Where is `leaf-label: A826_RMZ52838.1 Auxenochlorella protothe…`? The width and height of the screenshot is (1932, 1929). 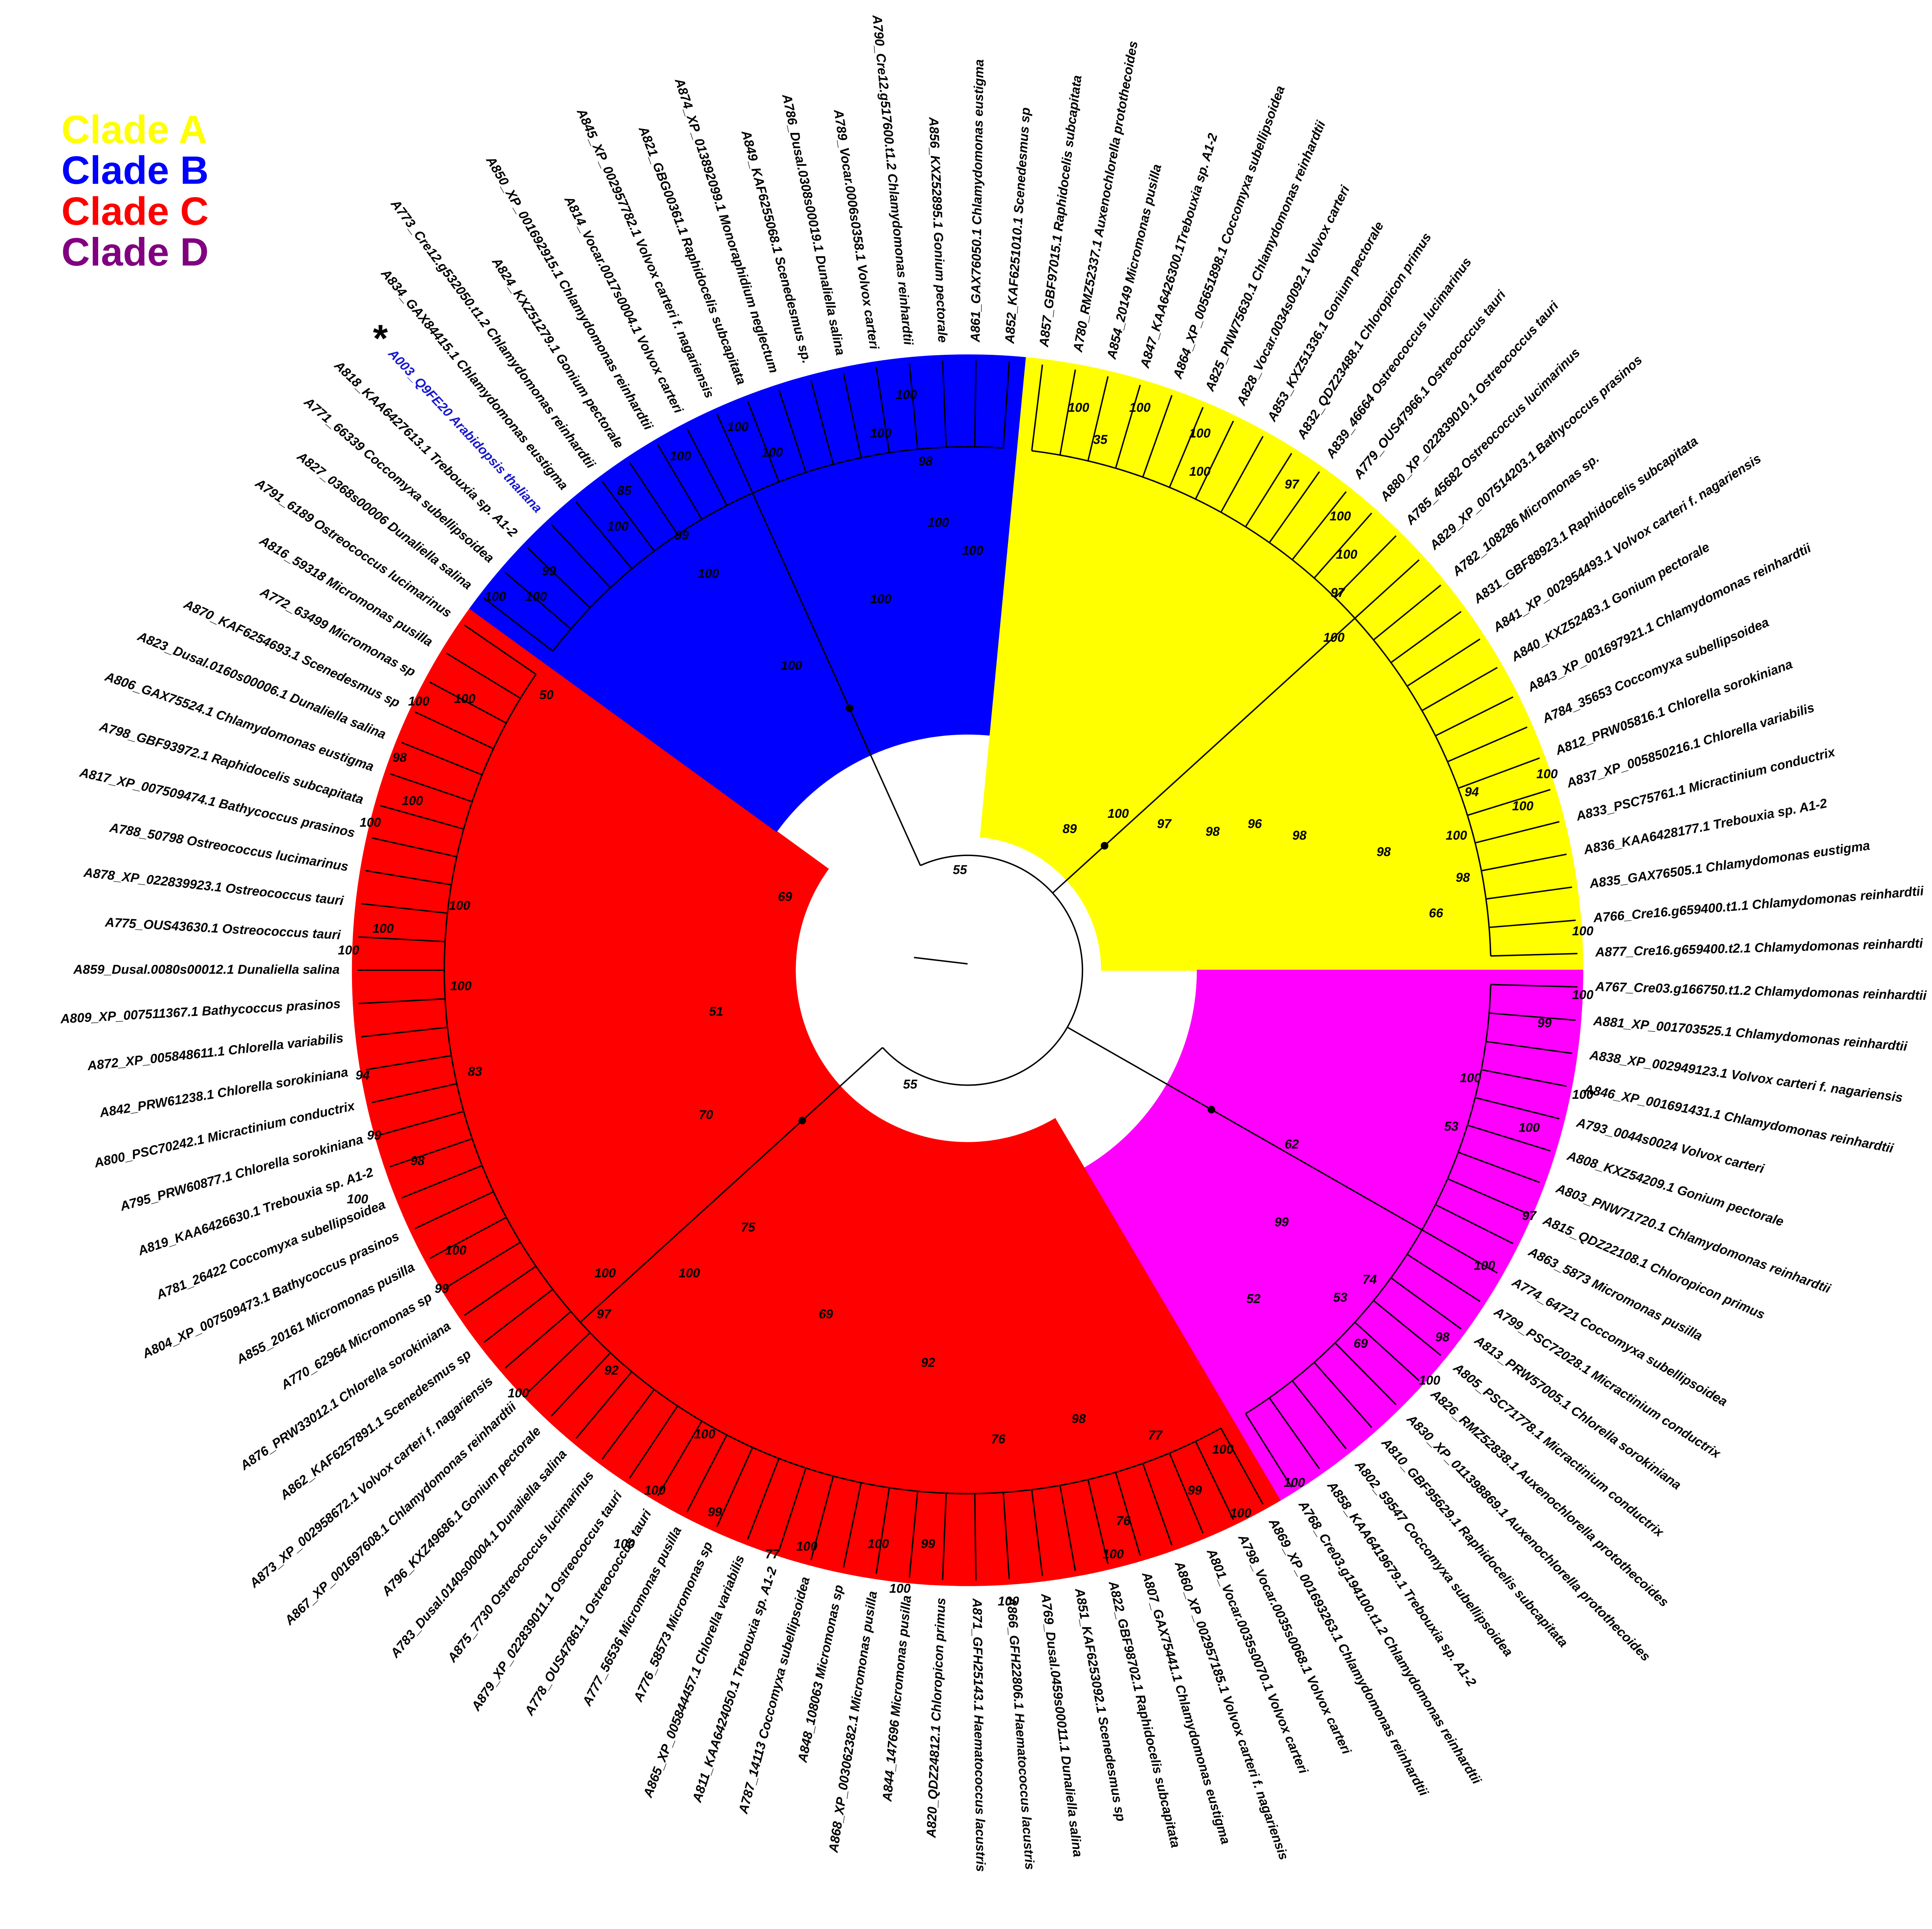 leaf-label: A826_RMZ52838.1 Auxenochlorella protothe… is located at coordinates (1549, 1498).